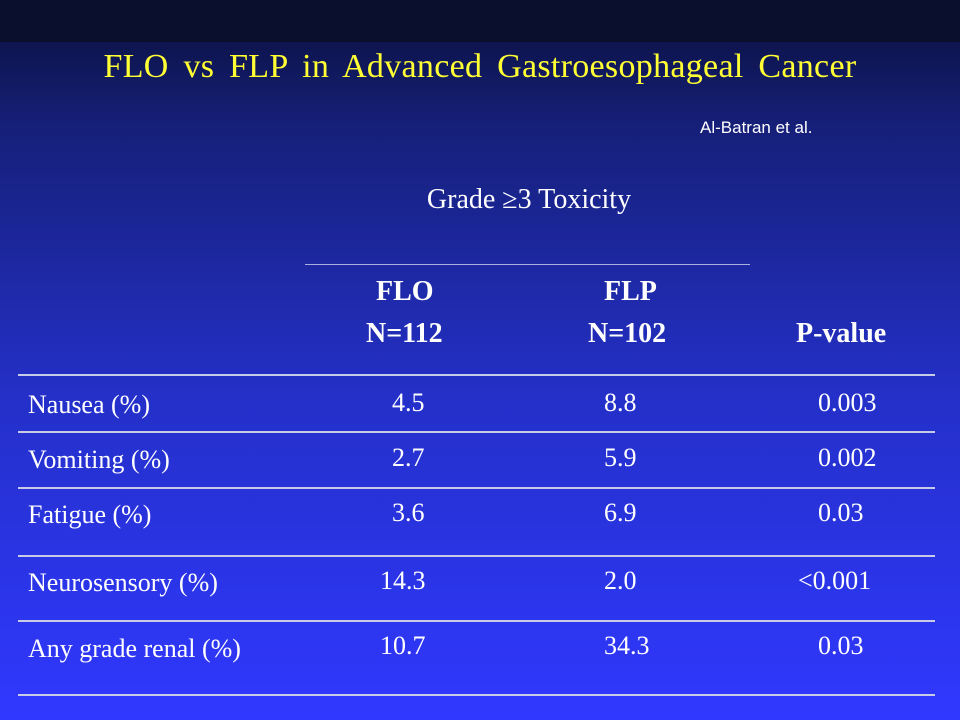 This screenshot has width=960, height=720. Describe the element at coordinates (403, 580) in the screenshot. I see `cell-flo: 14.3` at that location.